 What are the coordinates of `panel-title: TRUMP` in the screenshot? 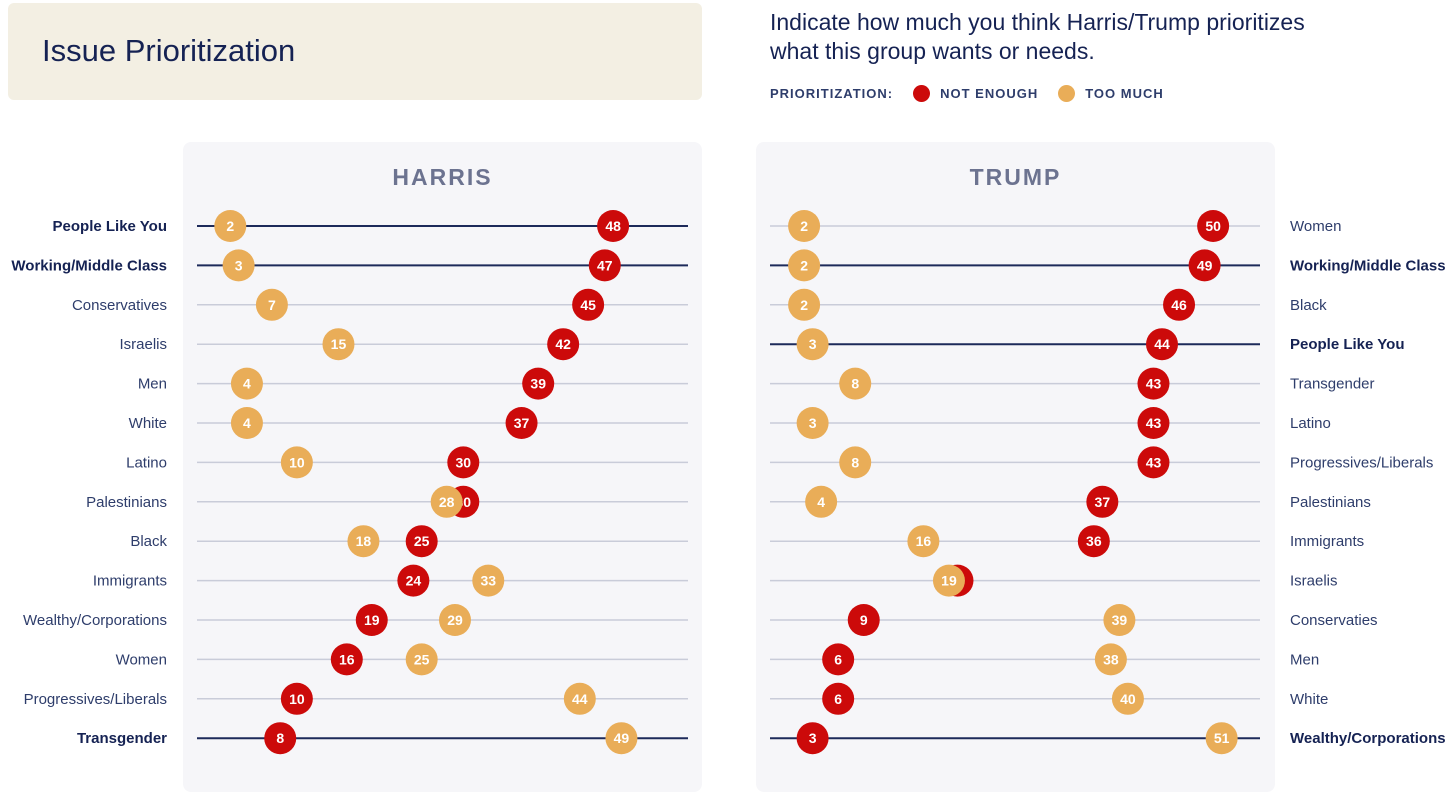 It's located at (1015, 177).